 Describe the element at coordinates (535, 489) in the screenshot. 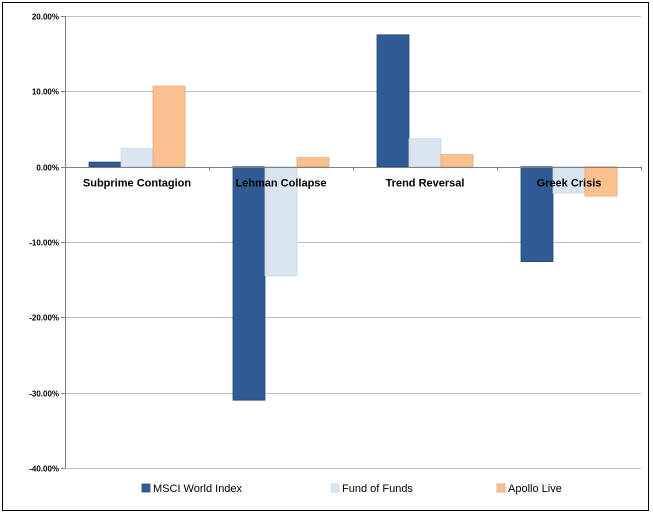

I see `legend-label: Apollo Live` at that location.